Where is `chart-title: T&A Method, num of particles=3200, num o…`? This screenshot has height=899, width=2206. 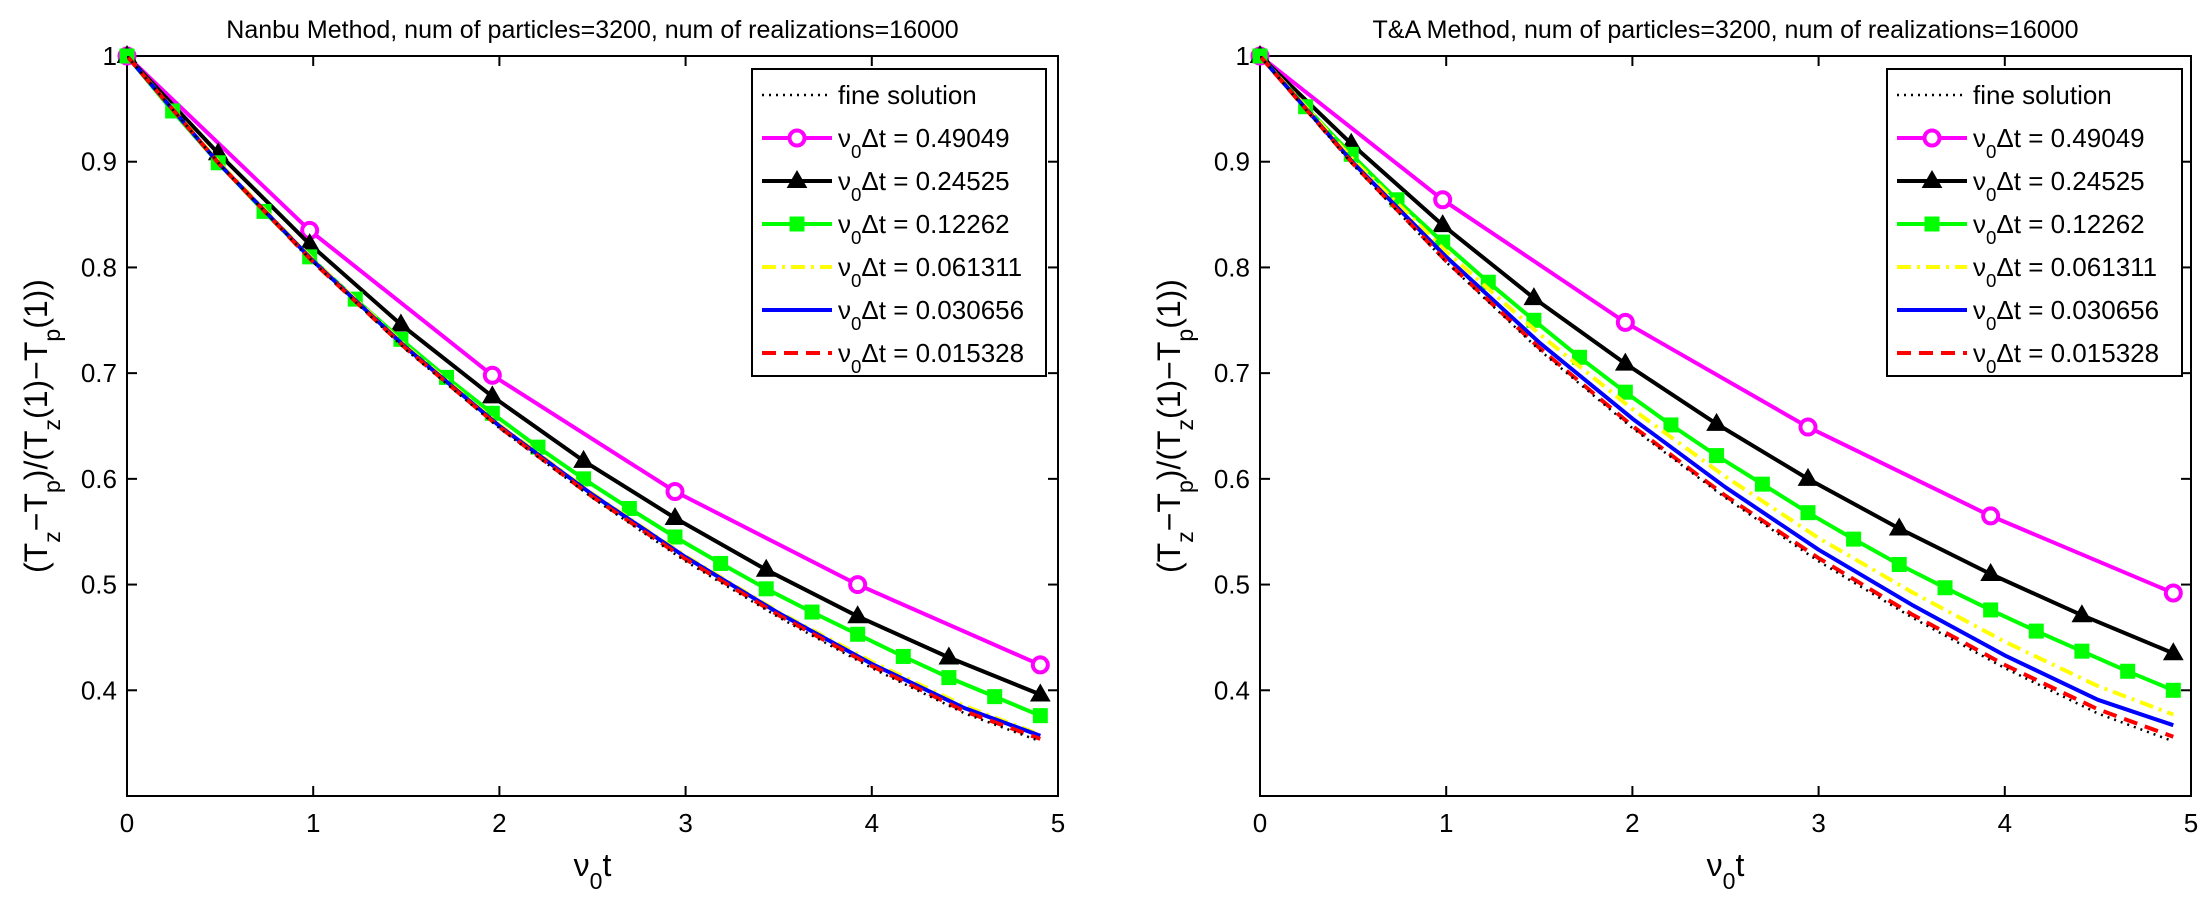
chart-title: T&A Method, num of particles=3200, num o… is located at coordinates (1726, 30).